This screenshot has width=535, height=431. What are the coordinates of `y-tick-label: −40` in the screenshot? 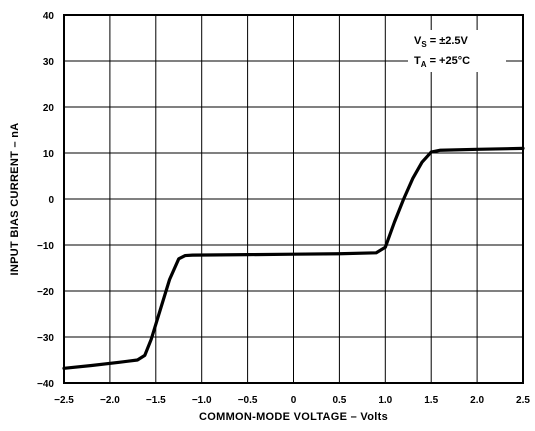 It's located at (45, 384).